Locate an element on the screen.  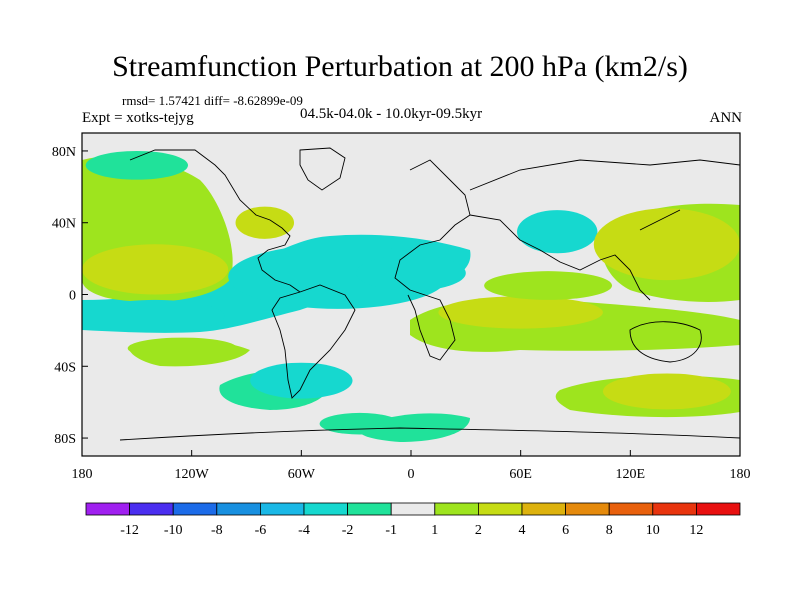
x-tick-label-6: 180 is located at coordinates (740, 474).